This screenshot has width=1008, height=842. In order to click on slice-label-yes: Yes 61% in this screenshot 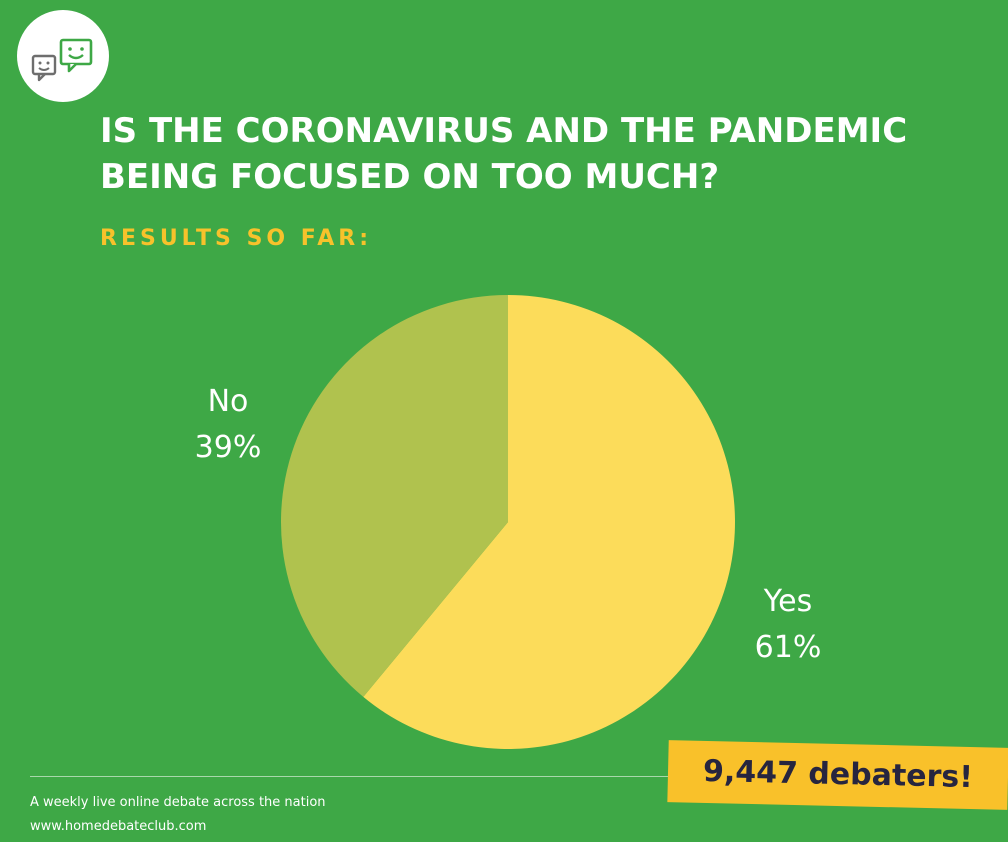, I will do `click(788, 625)`.